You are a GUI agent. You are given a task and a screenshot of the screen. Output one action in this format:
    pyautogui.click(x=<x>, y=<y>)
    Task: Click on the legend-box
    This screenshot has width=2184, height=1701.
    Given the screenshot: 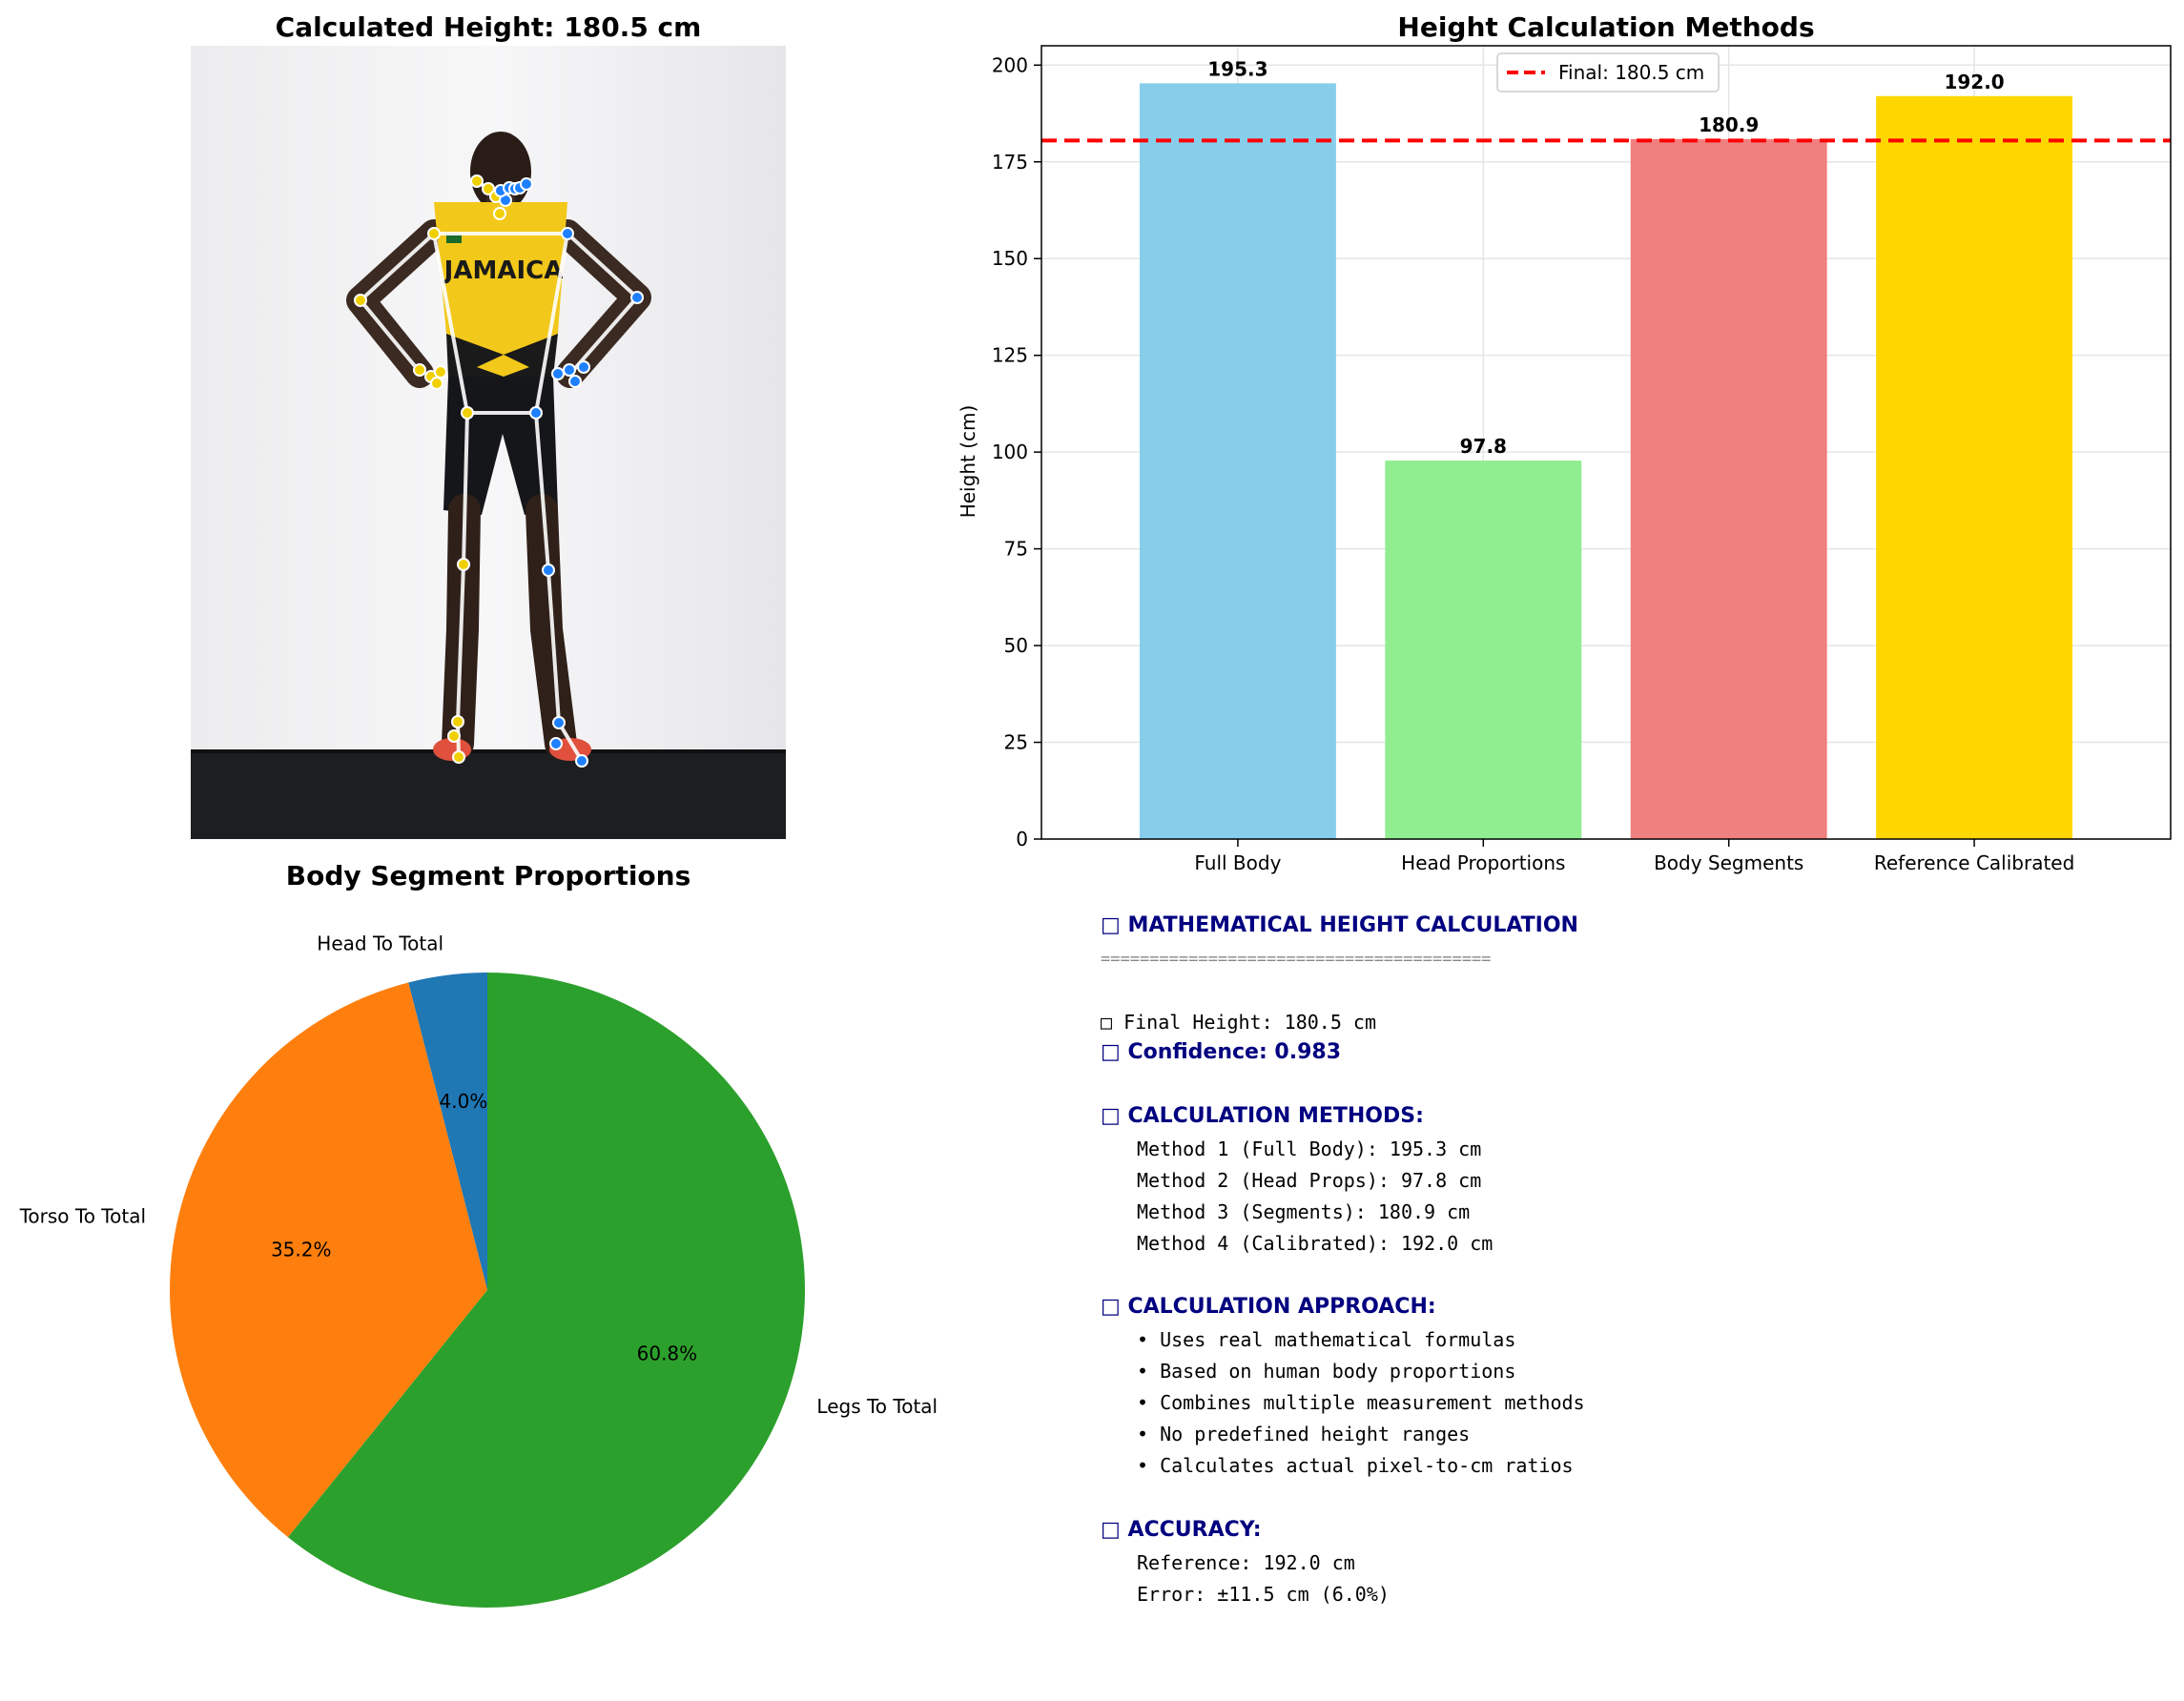 What is the action you would take?
    pyautogui.click(x=1608, y=72)
    